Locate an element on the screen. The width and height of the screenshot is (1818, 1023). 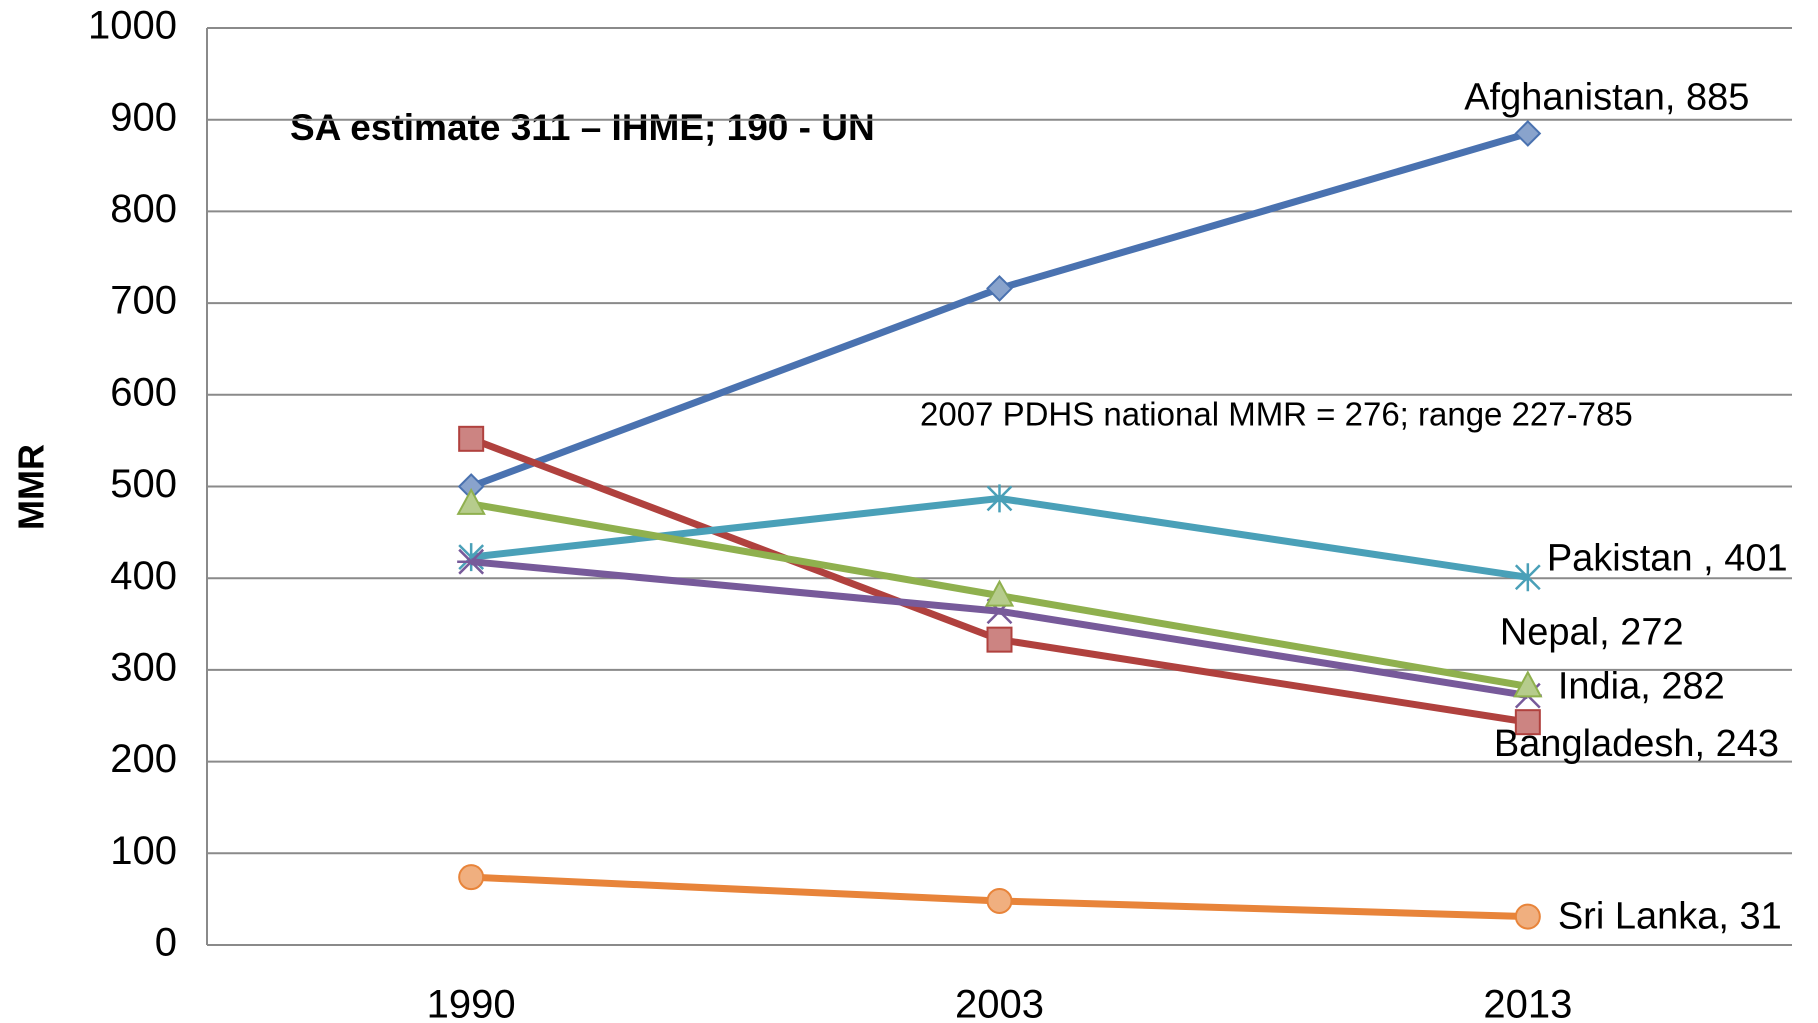
y-tick-label: 700 is located at coordinates (143, 301).